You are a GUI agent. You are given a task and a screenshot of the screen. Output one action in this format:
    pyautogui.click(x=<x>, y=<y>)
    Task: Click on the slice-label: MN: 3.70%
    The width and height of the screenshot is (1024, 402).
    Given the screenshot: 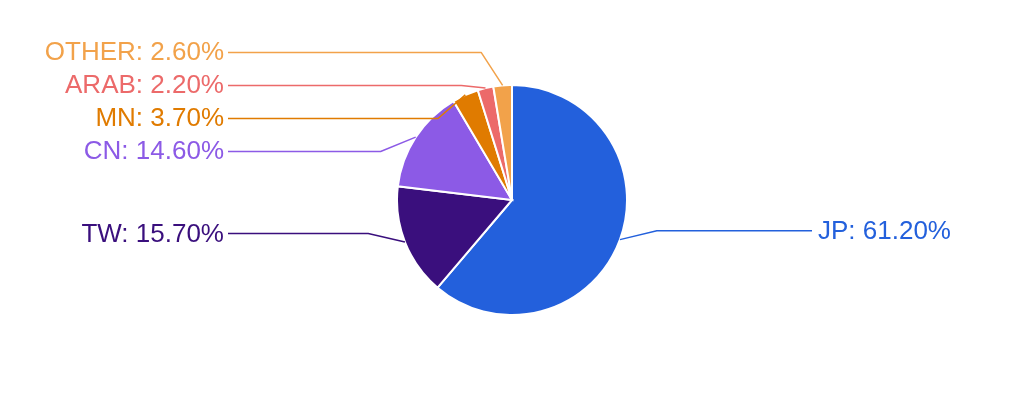 What is the action you would take?
    pyautogui.click(x=159, y=117)
    